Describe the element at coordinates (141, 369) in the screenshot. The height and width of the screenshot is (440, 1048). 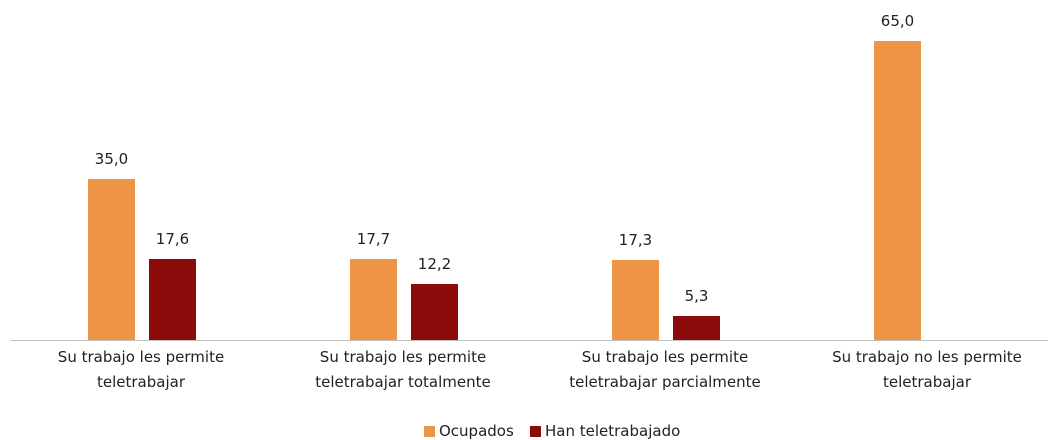
I see `x-tick-label: Su trabajo les permite teletrabajar` at that location.